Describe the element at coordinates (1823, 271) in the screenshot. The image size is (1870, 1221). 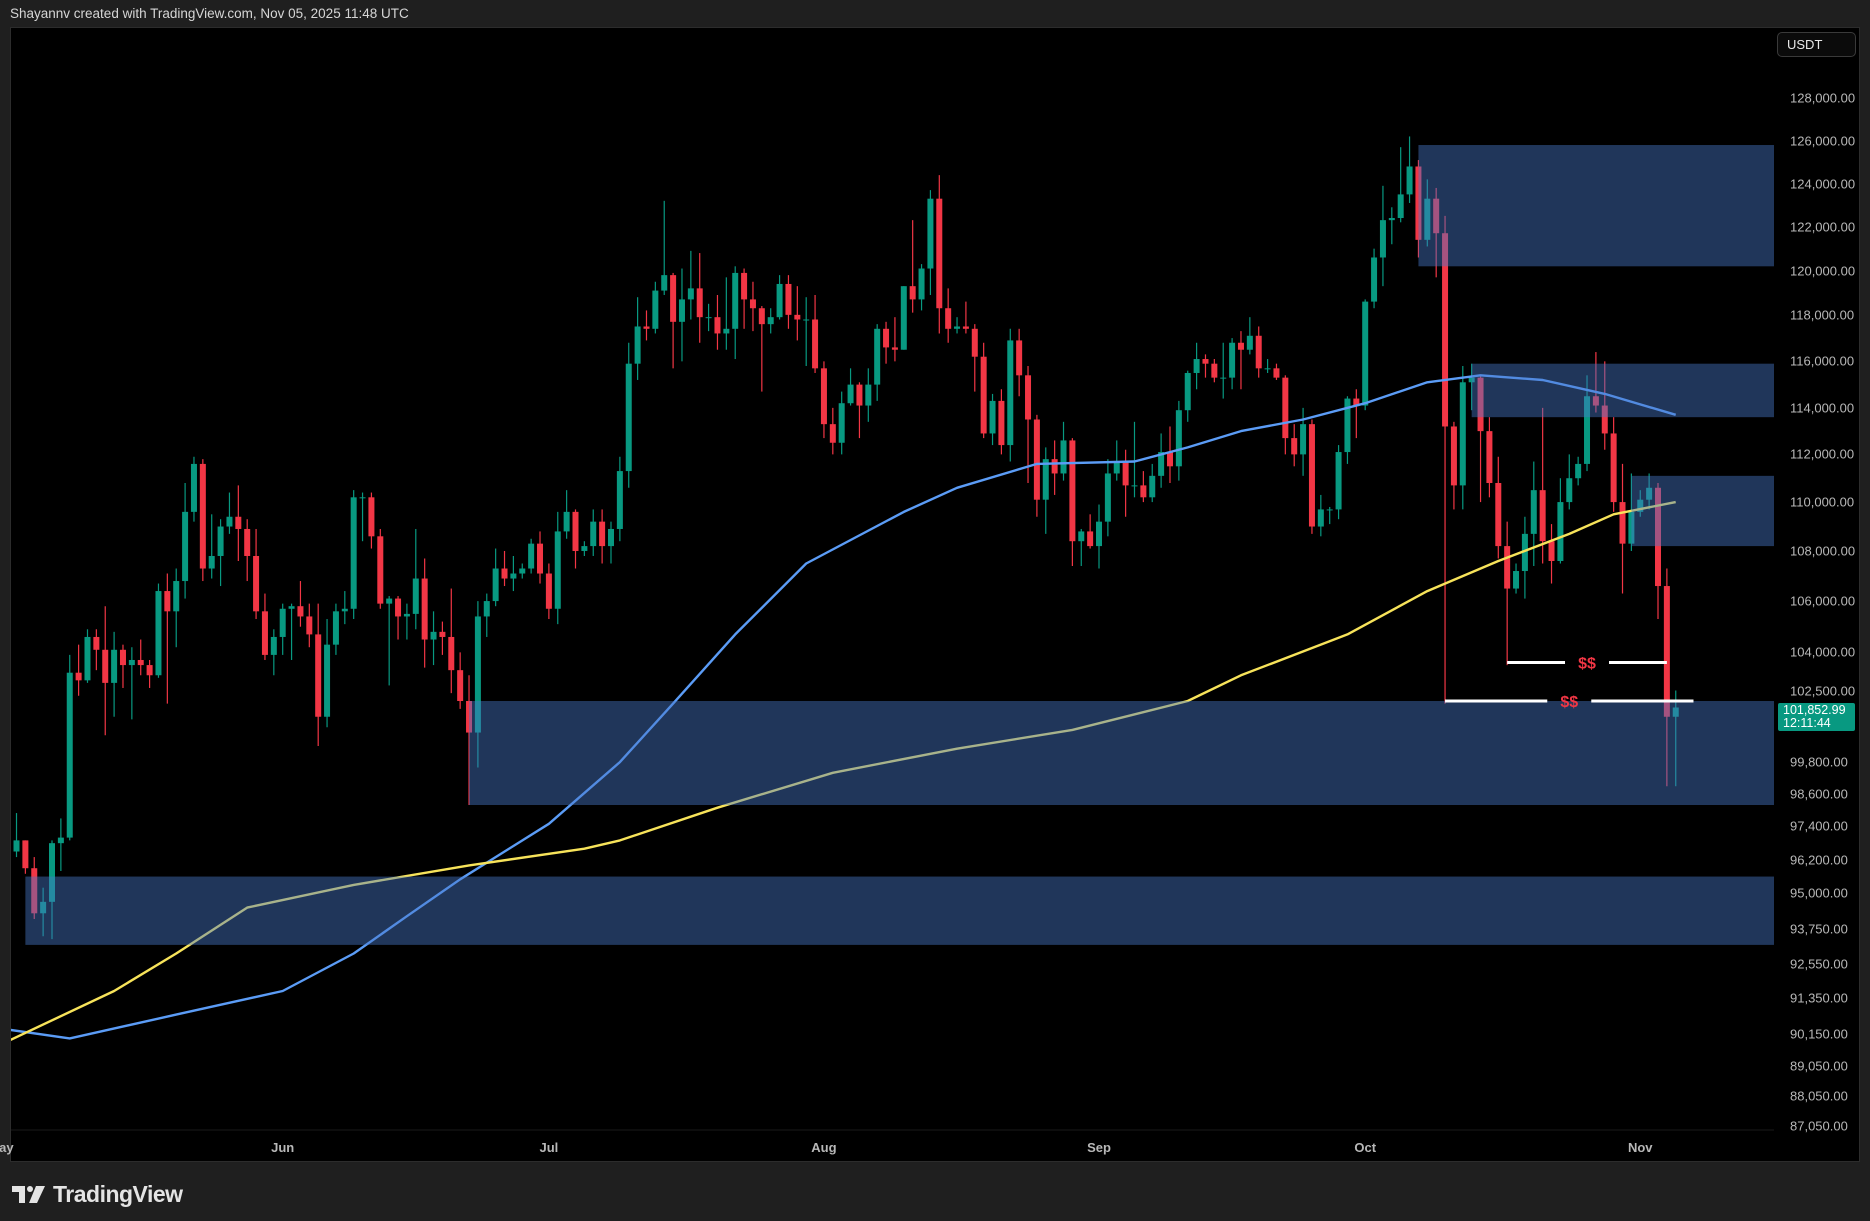
I see `price-tick-label: 120,000.00` at that location.